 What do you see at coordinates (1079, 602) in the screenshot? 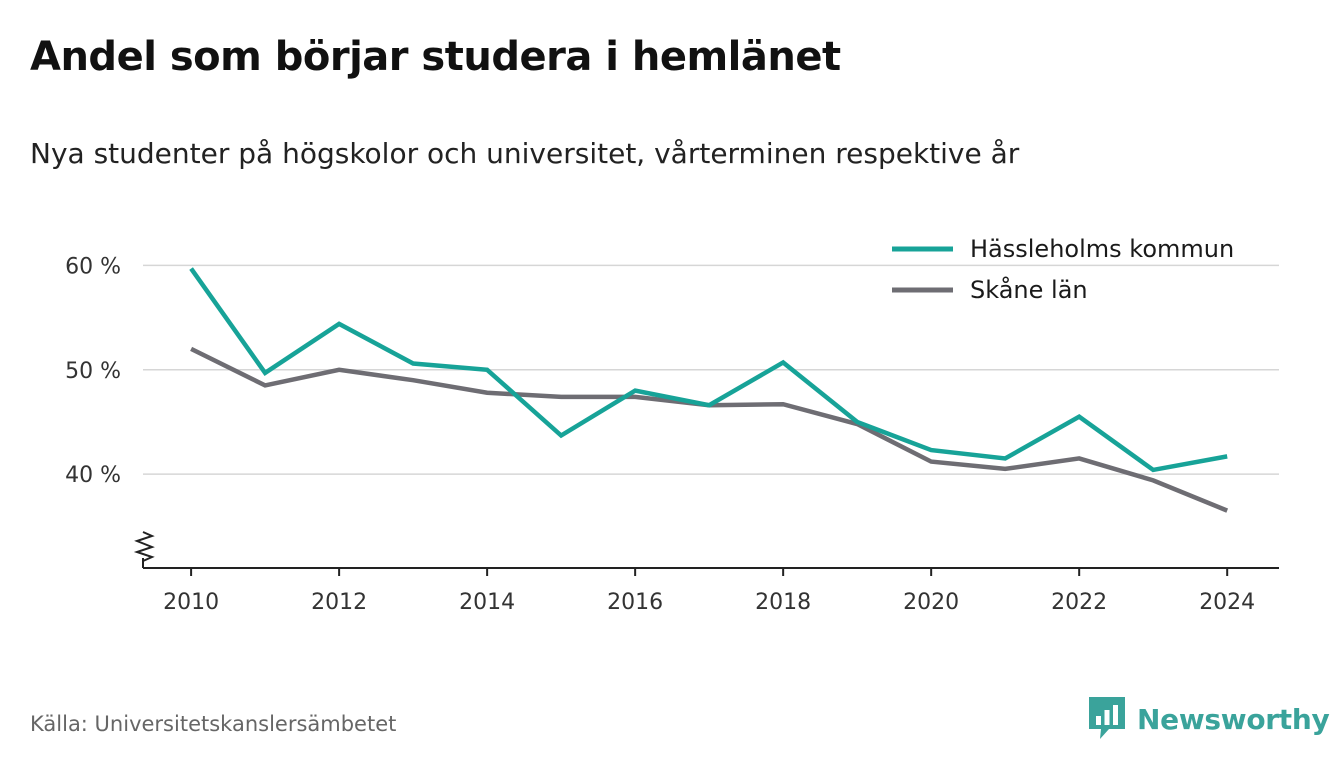
I see `x-tick-label: 2022` at bounding box center [1079, 602].